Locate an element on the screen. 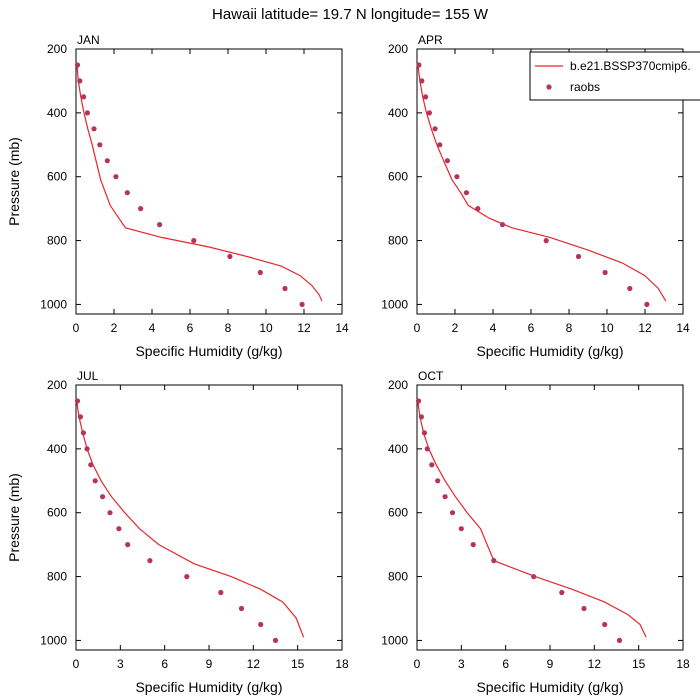 This screenshot has height=700, width=700. x-tick-label-oct: 9 is located at coordinates (550, 664).